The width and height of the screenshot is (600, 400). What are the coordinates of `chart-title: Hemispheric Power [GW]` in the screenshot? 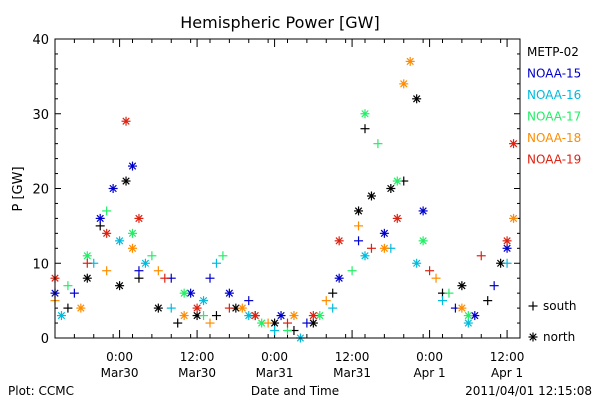 It's located at (279, 22).